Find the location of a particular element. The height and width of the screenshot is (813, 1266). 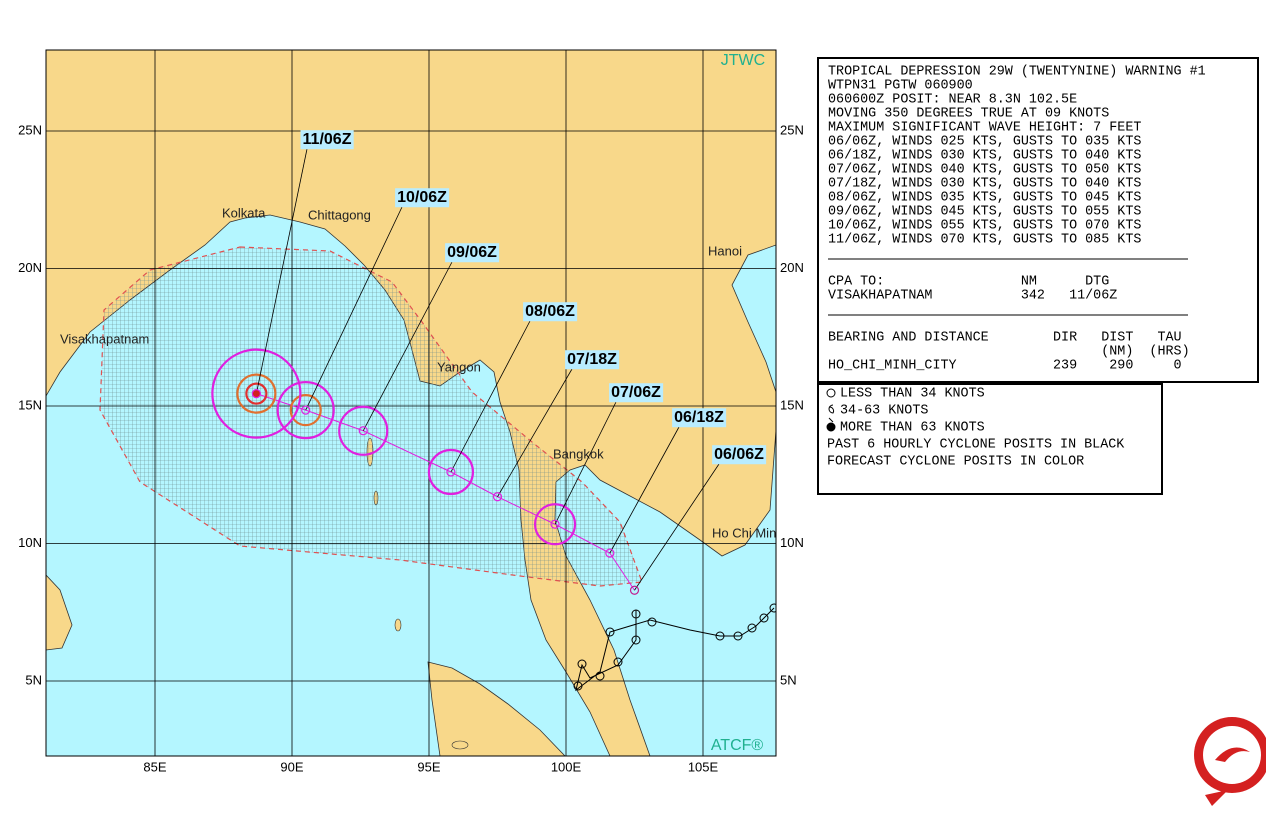

lon-tick-label: 100E is located at coordinates (566, 766).